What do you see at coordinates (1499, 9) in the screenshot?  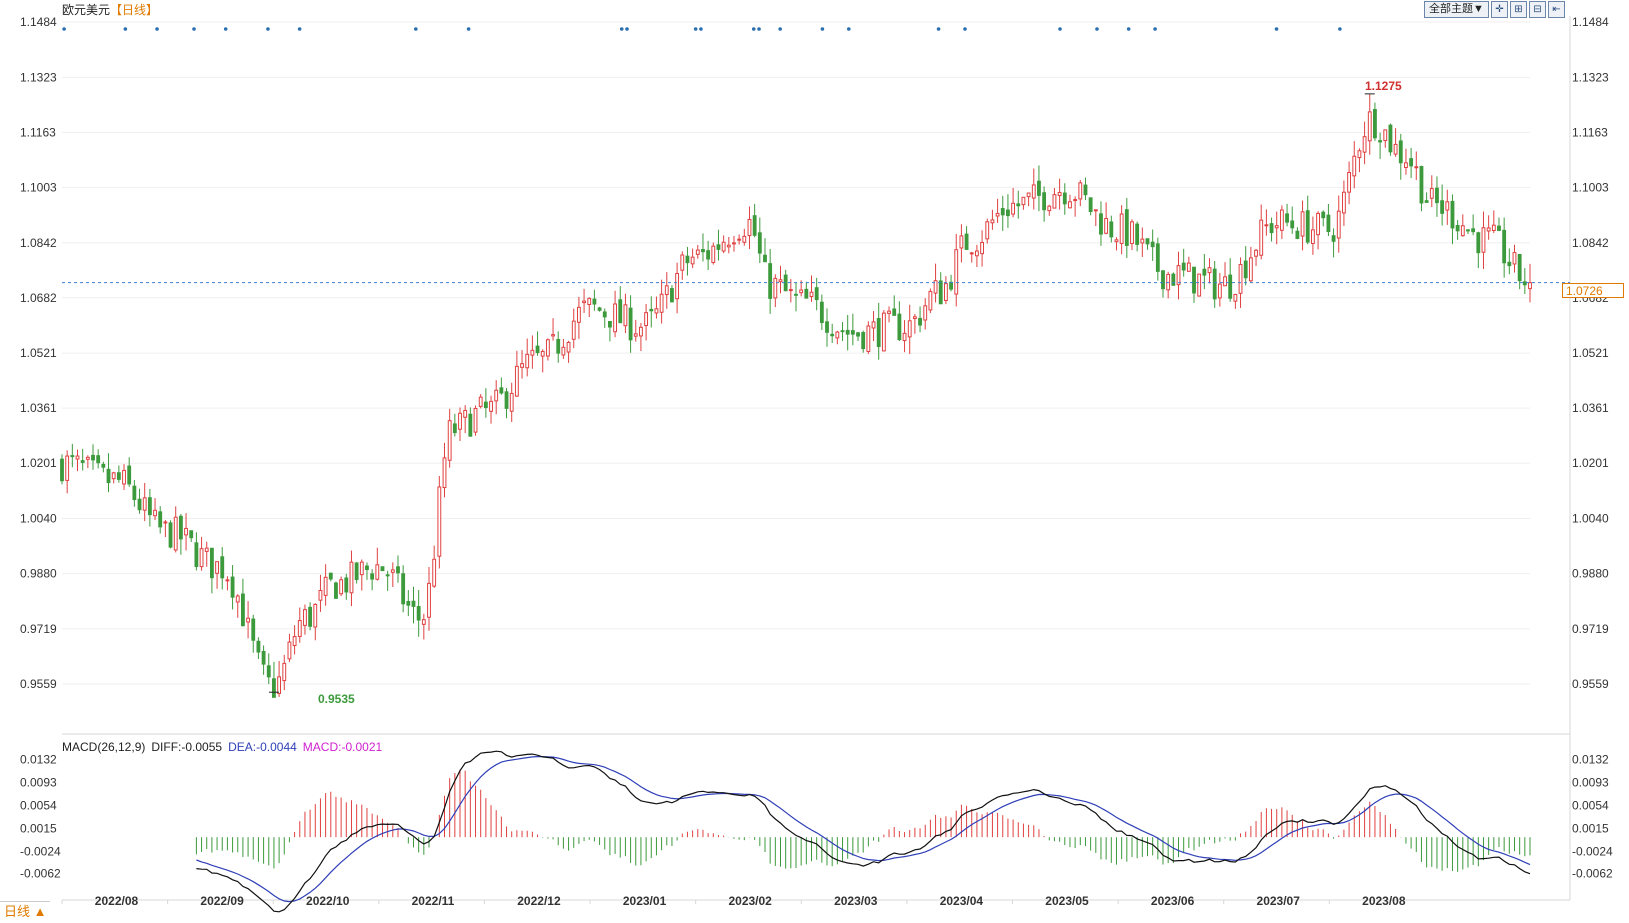 I see `crosshair-icon: ✛` at bounding box center [1499, 9].